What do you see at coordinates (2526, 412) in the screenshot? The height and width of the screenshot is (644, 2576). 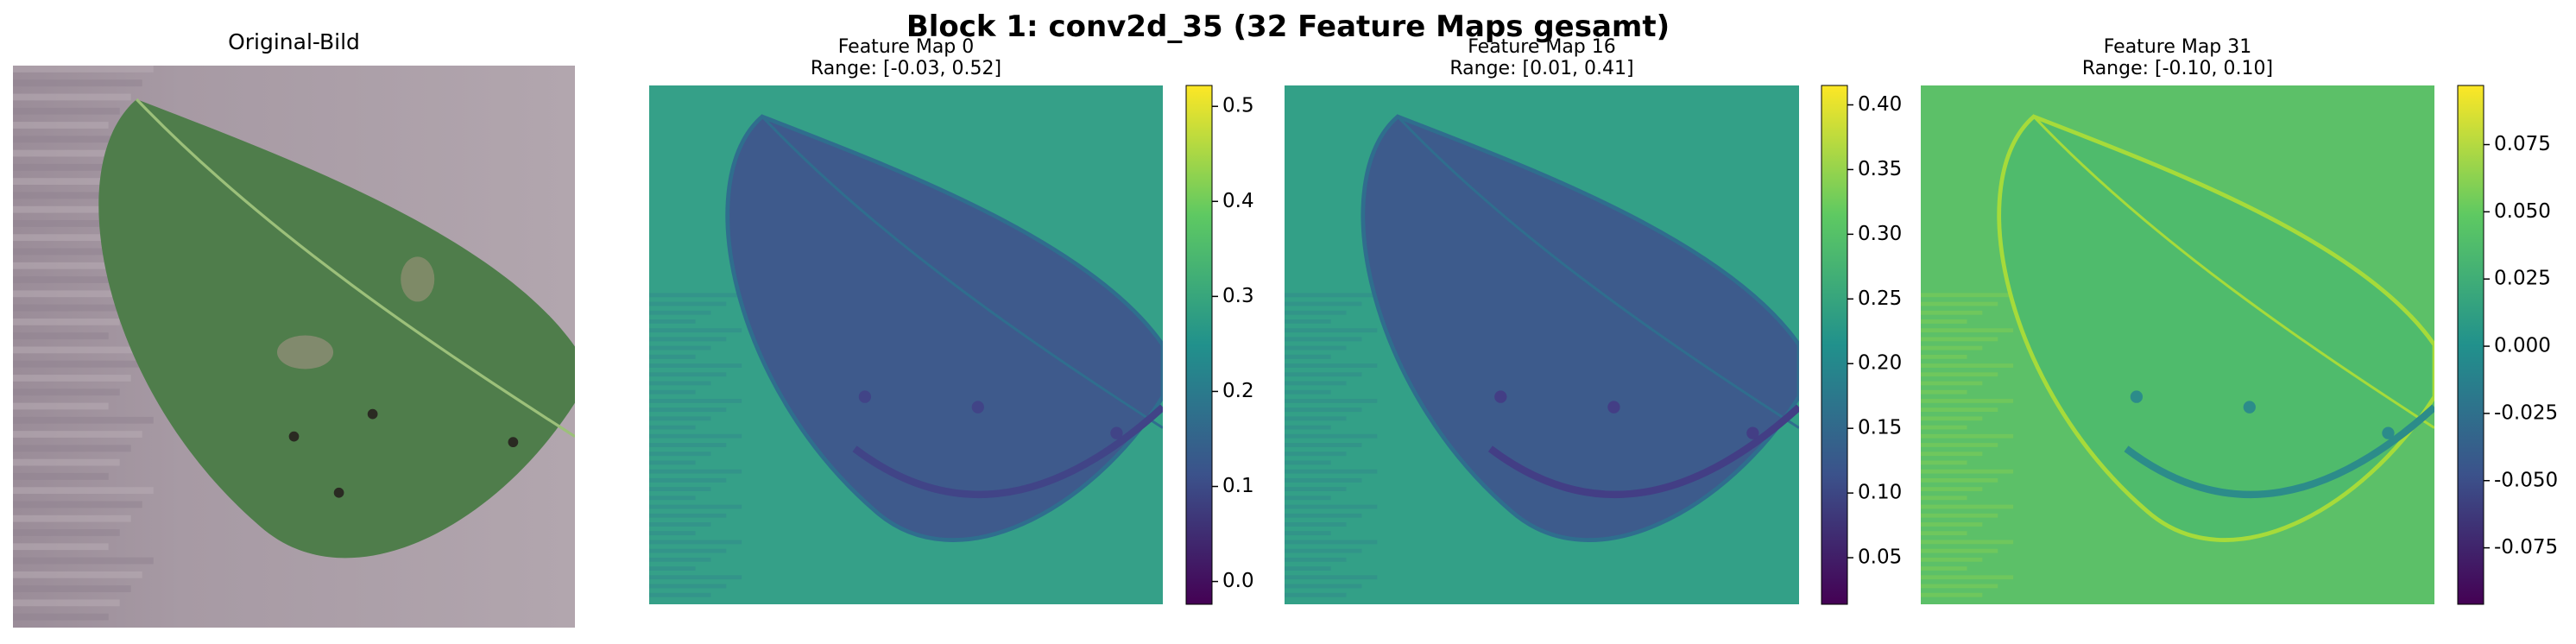 I see `colorbar-tick-label: -0.025` at bounding box center [2526, 412].